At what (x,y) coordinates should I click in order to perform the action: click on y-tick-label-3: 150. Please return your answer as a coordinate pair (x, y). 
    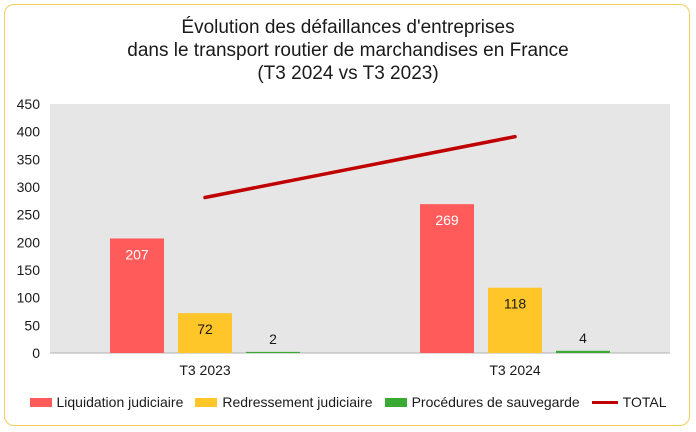
    Looking at the image, I should click on (29, 270).